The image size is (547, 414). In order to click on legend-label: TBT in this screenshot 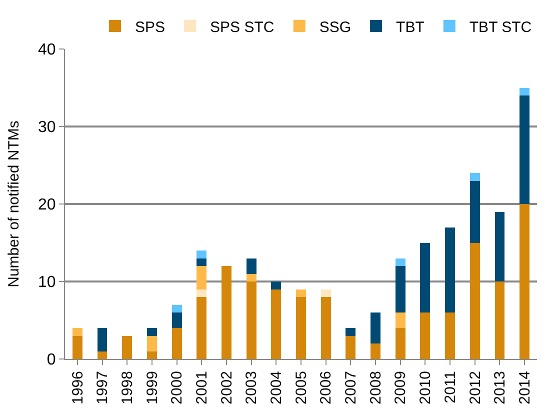, I will do `click(410, 27)`.